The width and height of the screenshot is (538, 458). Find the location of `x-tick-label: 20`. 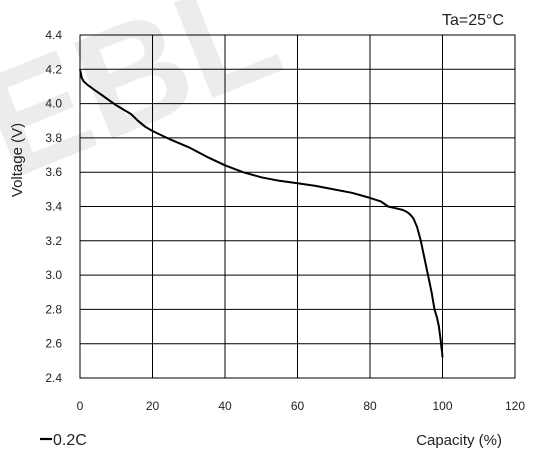

x-tick-label: 20 is located at coordinates (153, 406).